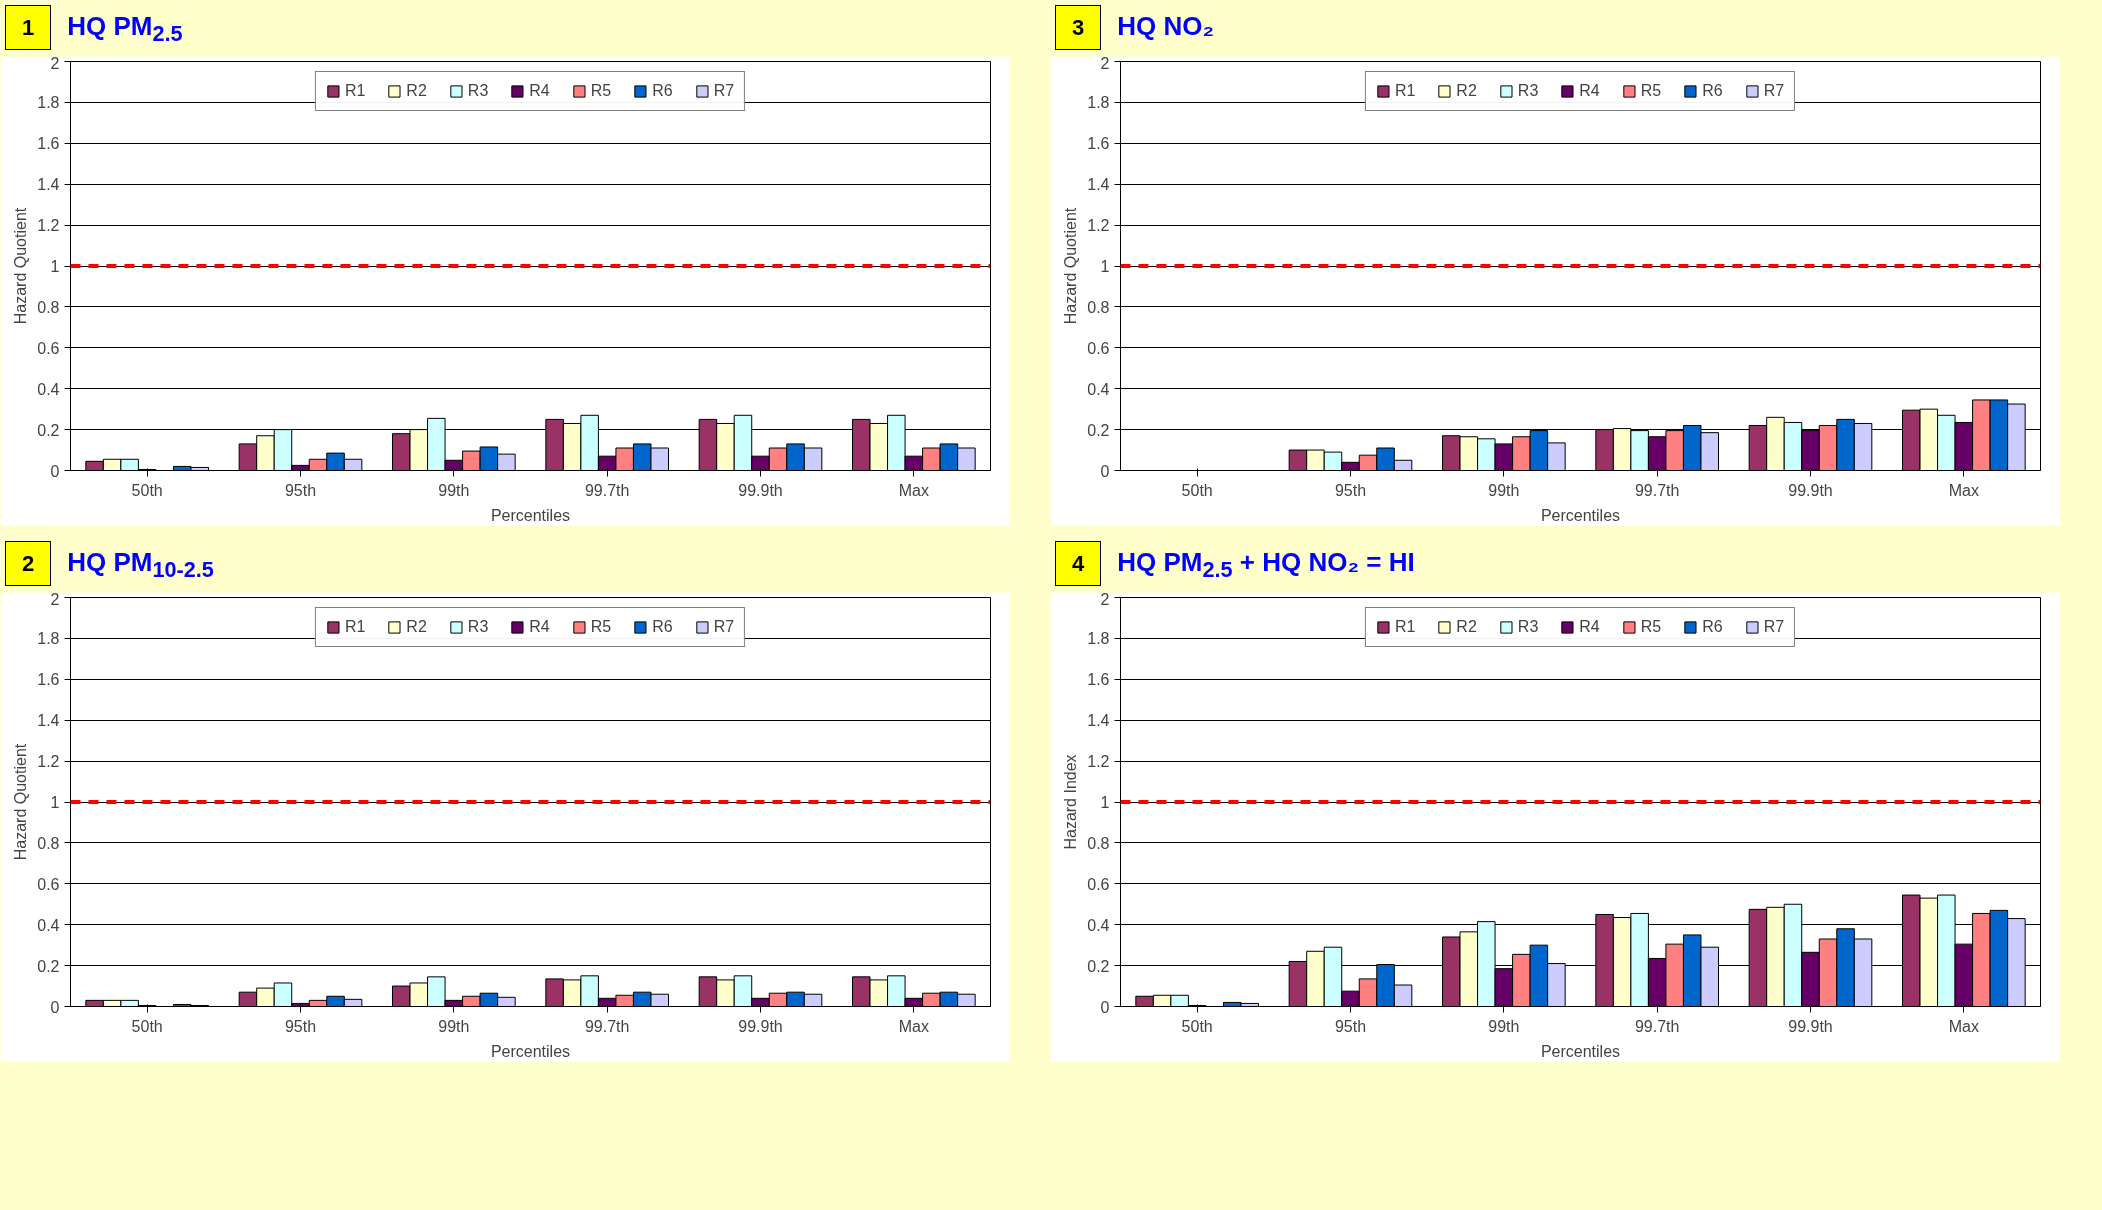 The height and width of the screenshot is (1210, 2102). What do you see at coordinates (1078, 564) in the screenshot?
I see `text: 4` at bounding box center [1078, 564].